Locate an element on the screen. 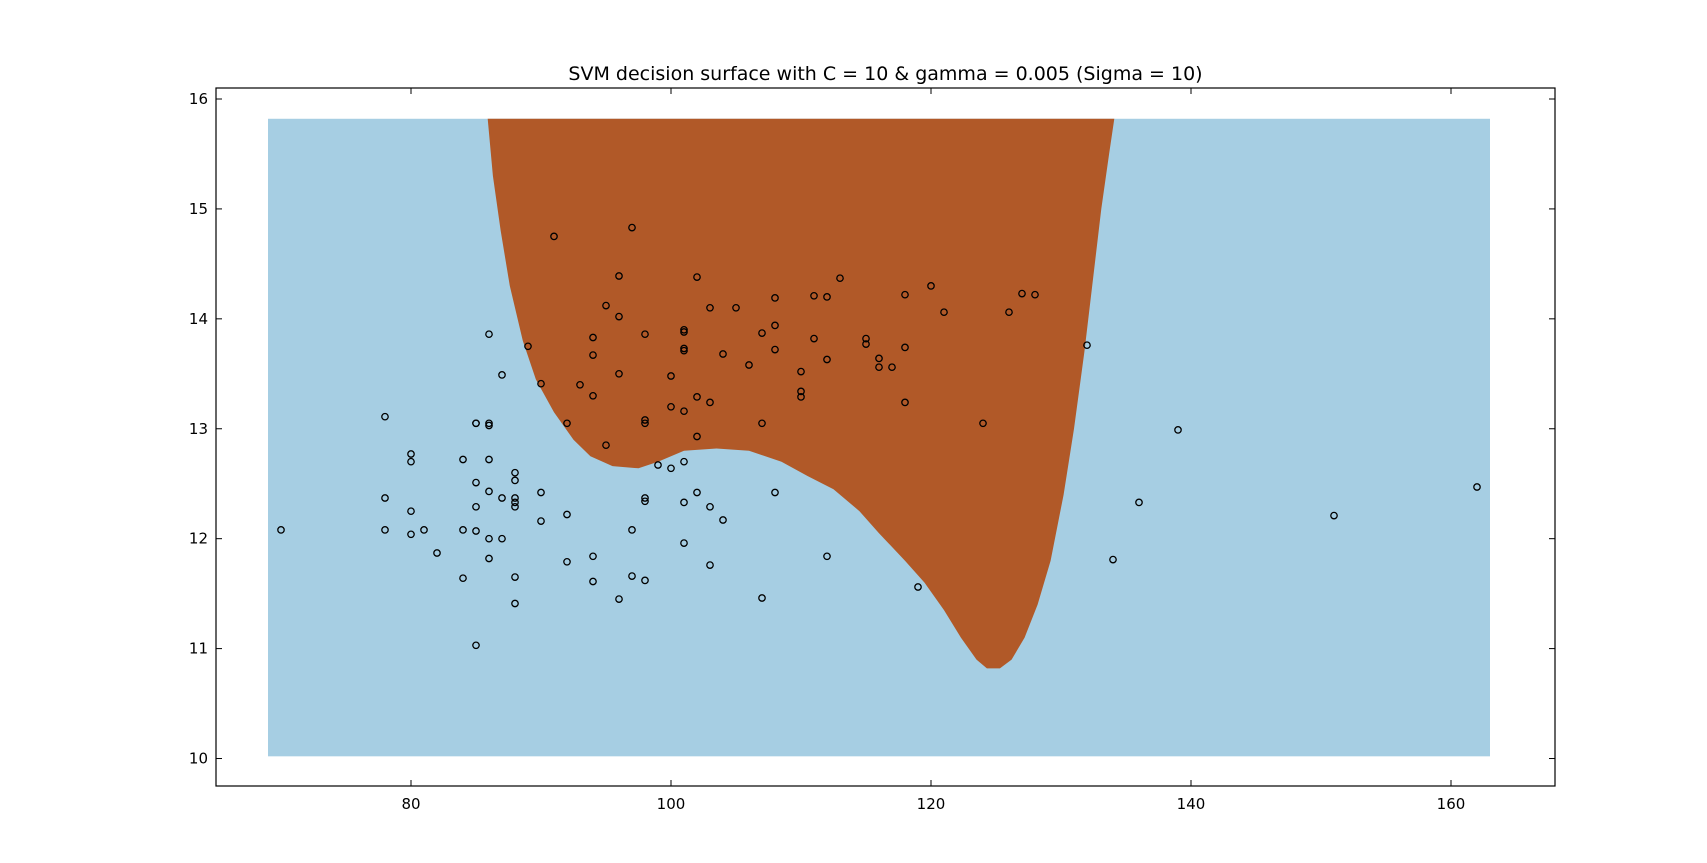  x-tick-label: 160 is located at coordinates (1451, 804).